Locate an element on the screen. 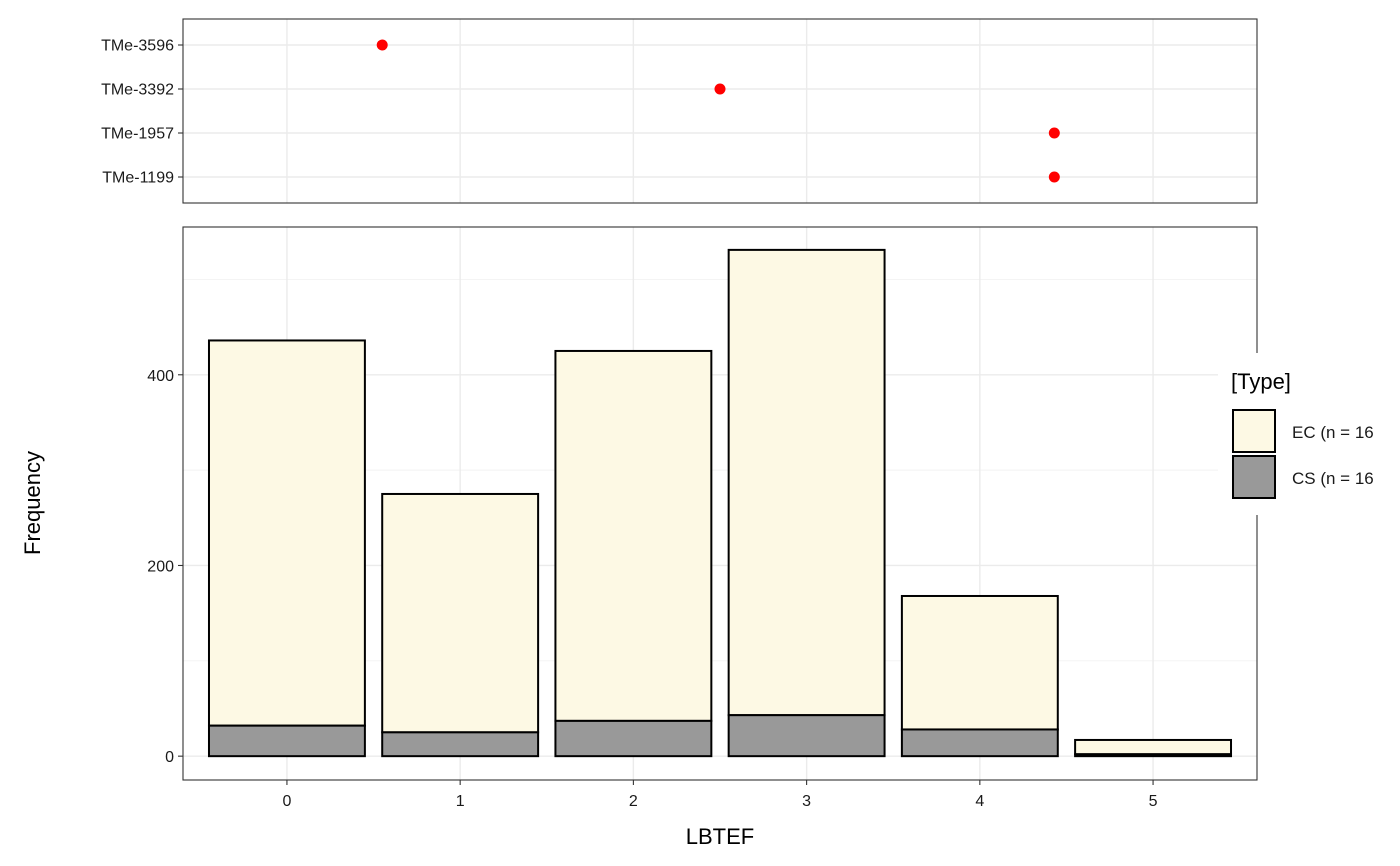 This screenshot has width=1400, height=866. y-tick-label: TMe-3392 is located at coordinates (137, 90).